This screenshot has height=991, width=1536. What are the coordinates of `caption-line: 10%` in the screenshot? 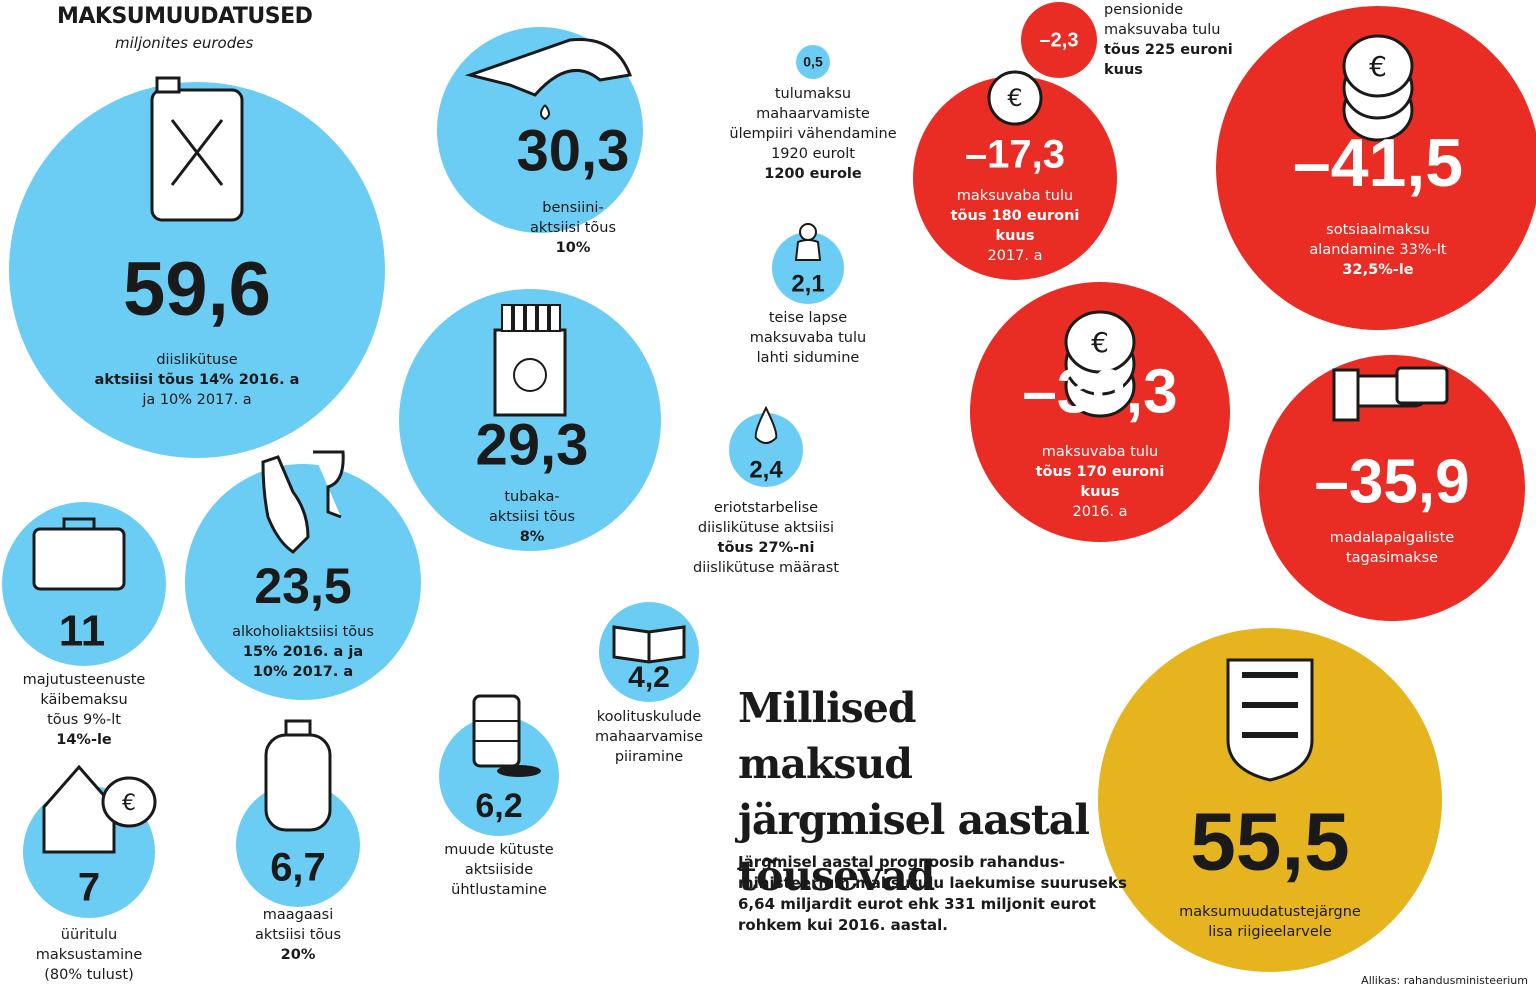 It's located at (573, 248).